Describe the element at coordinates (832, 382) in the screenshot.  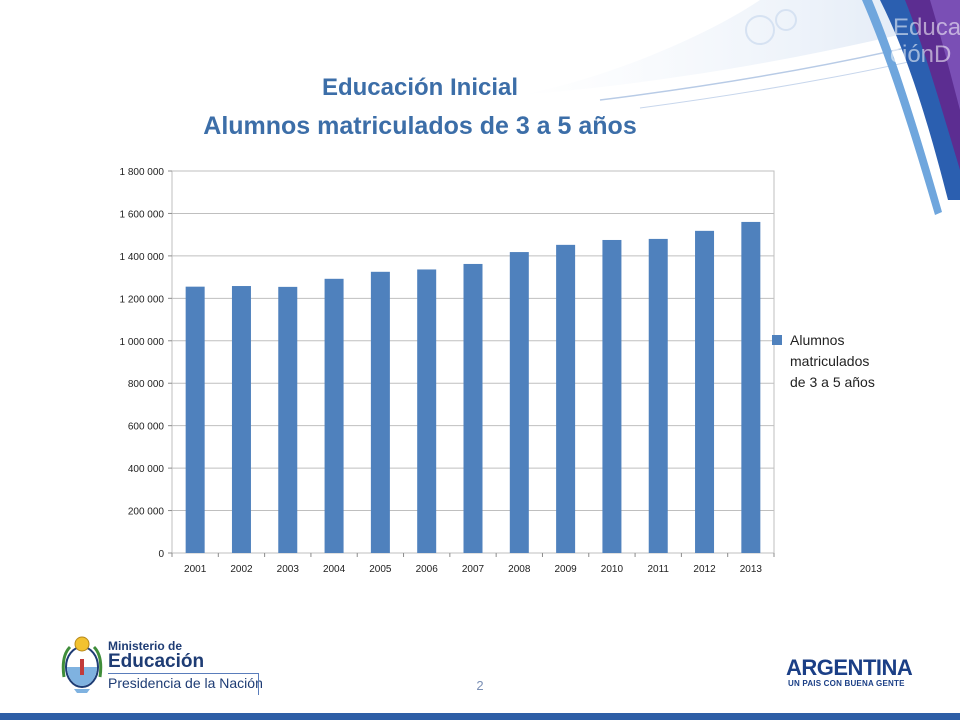
I see `legend-line-3: de 3 a 5 años` at that location.